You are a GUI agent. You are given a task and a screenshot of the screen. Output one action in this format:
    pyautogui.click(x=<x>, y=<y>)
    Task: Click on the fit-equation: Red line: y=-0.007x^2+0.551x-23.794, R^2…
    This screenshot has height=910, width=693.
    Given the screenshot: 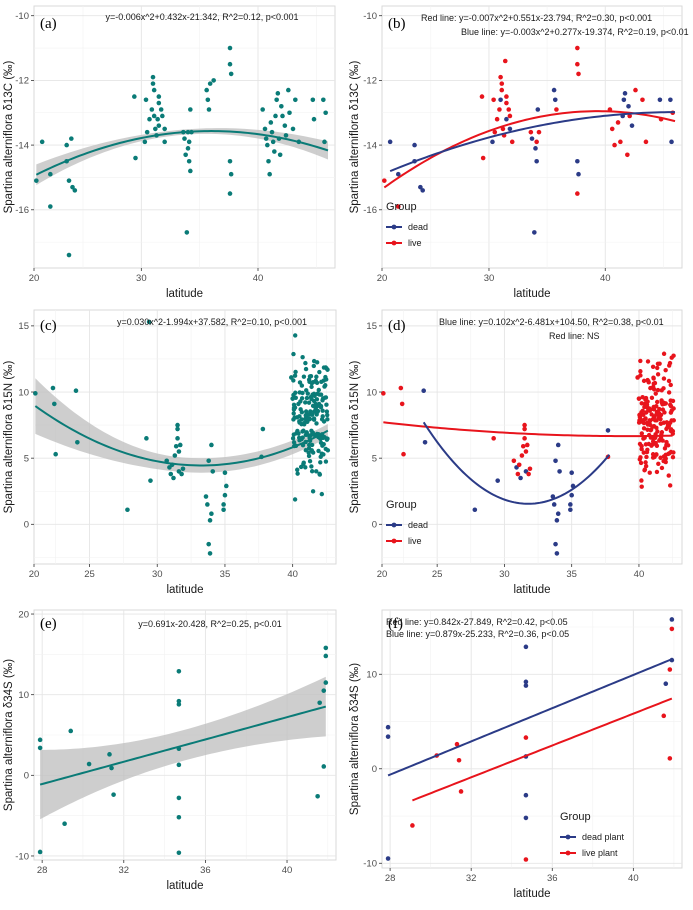 What is the action you would take?
    pyautogui.click(x=536, y=18)
    